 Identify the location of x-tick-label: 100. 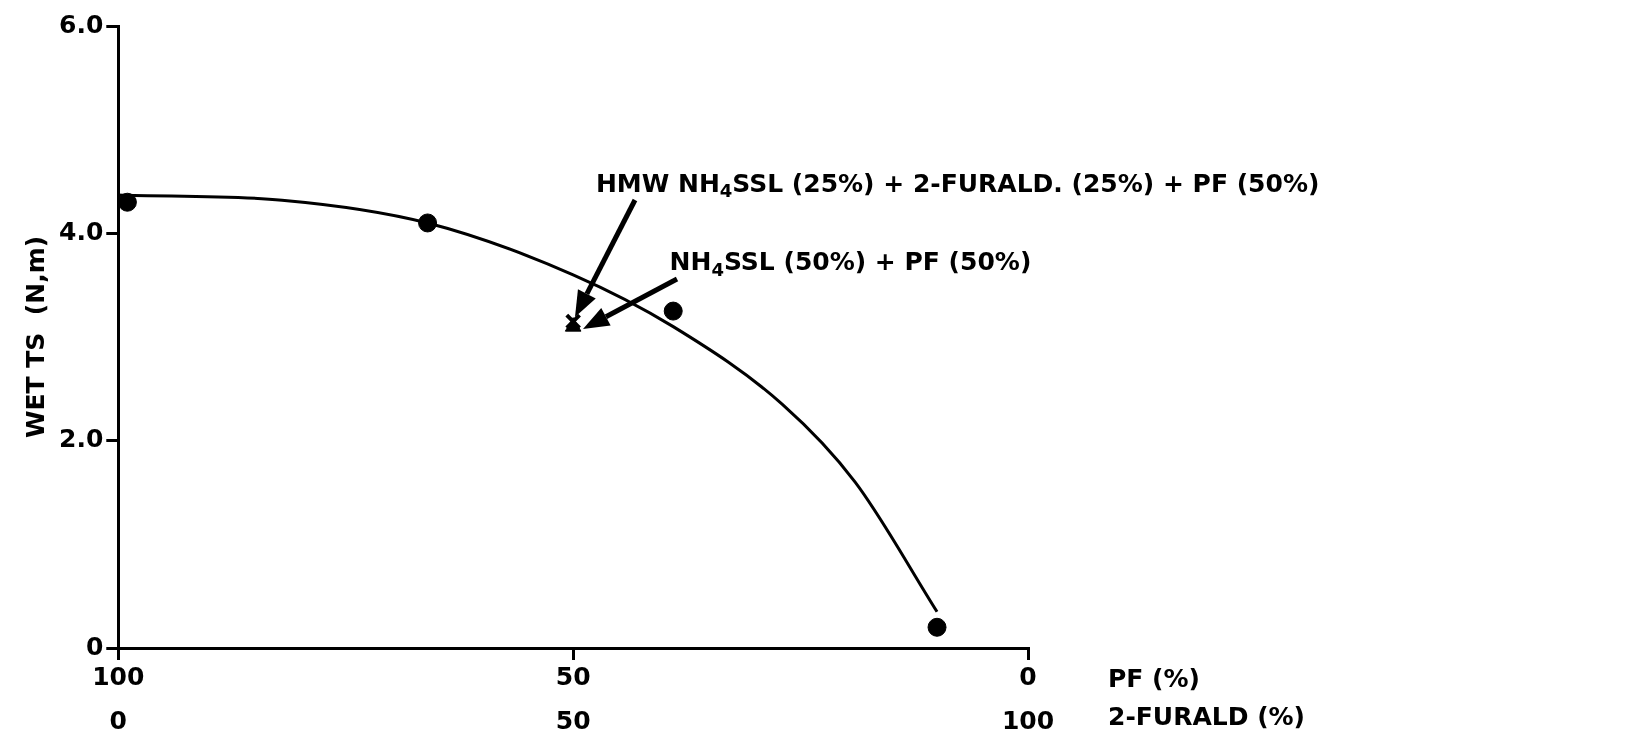
(118, 676).